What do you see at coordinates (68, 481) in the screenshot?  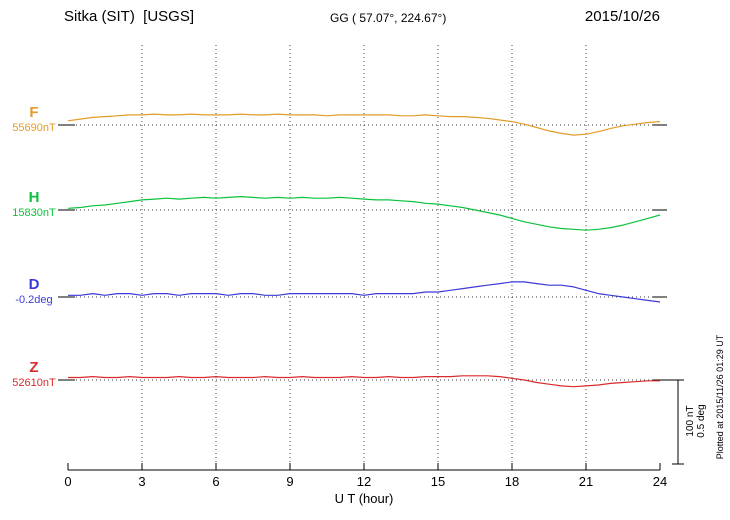 I see `x-tick-label: 0` at bounding box center [68, 481].